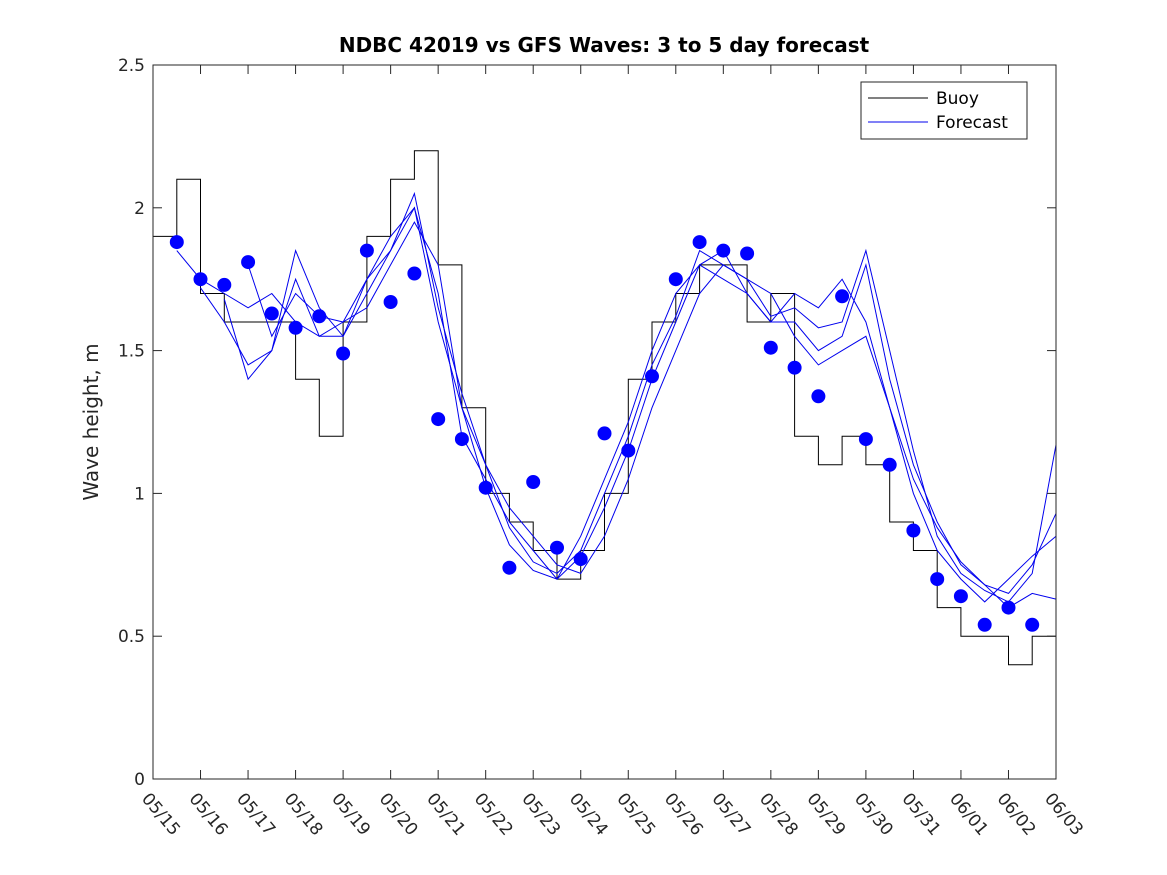 The width and height of the screenshot is (1167, 875). I want to click on legend-forecast-label: Forecast, so click(972, 123).